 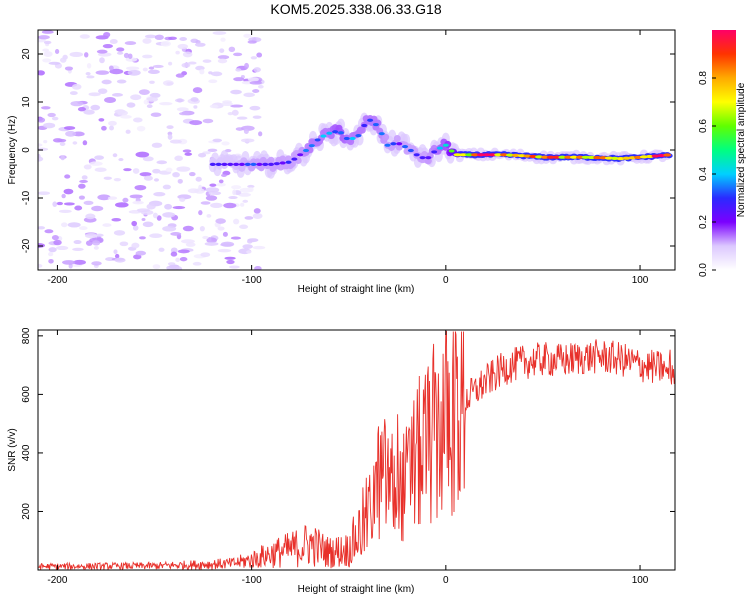 What do you see at coordinates (446, 280) in the screenshot?
I see `spectrogram-x-tick-label: 0` at bounding box center [446, 280].